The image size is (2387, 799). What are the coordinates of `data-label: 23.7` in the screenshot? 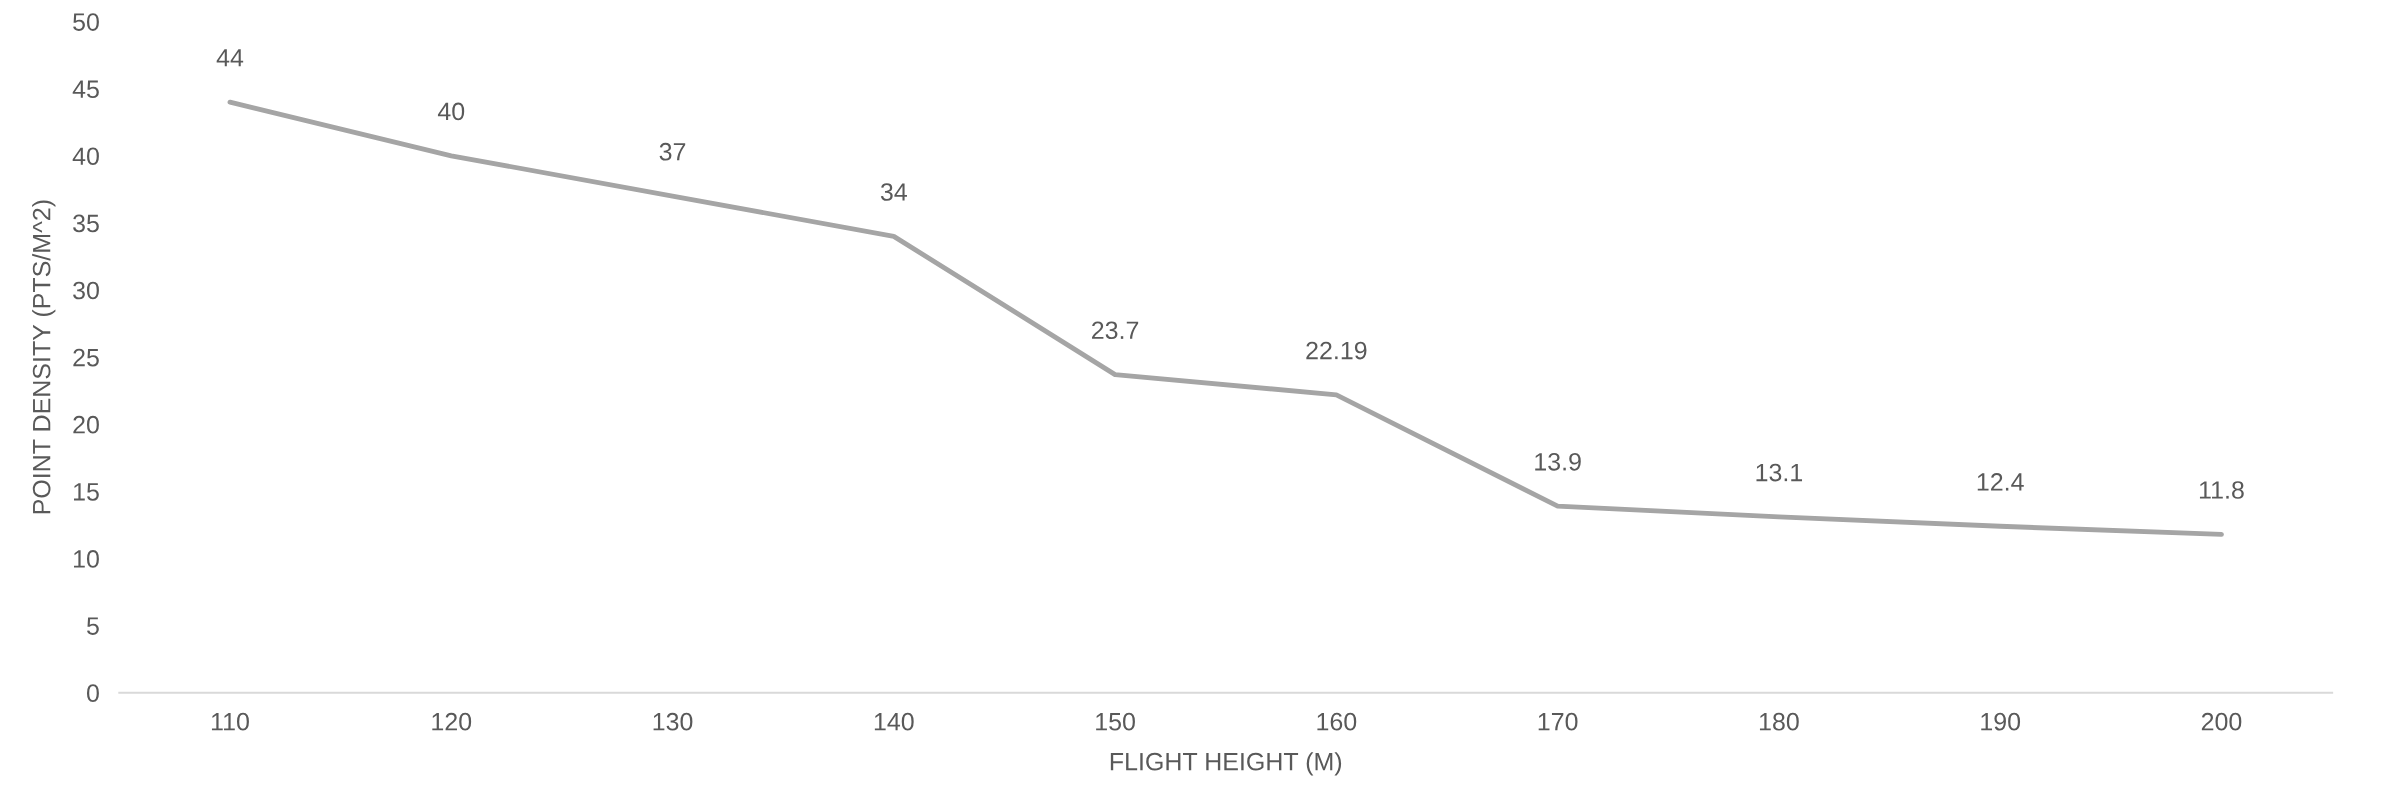 It's located at (1115, 330).